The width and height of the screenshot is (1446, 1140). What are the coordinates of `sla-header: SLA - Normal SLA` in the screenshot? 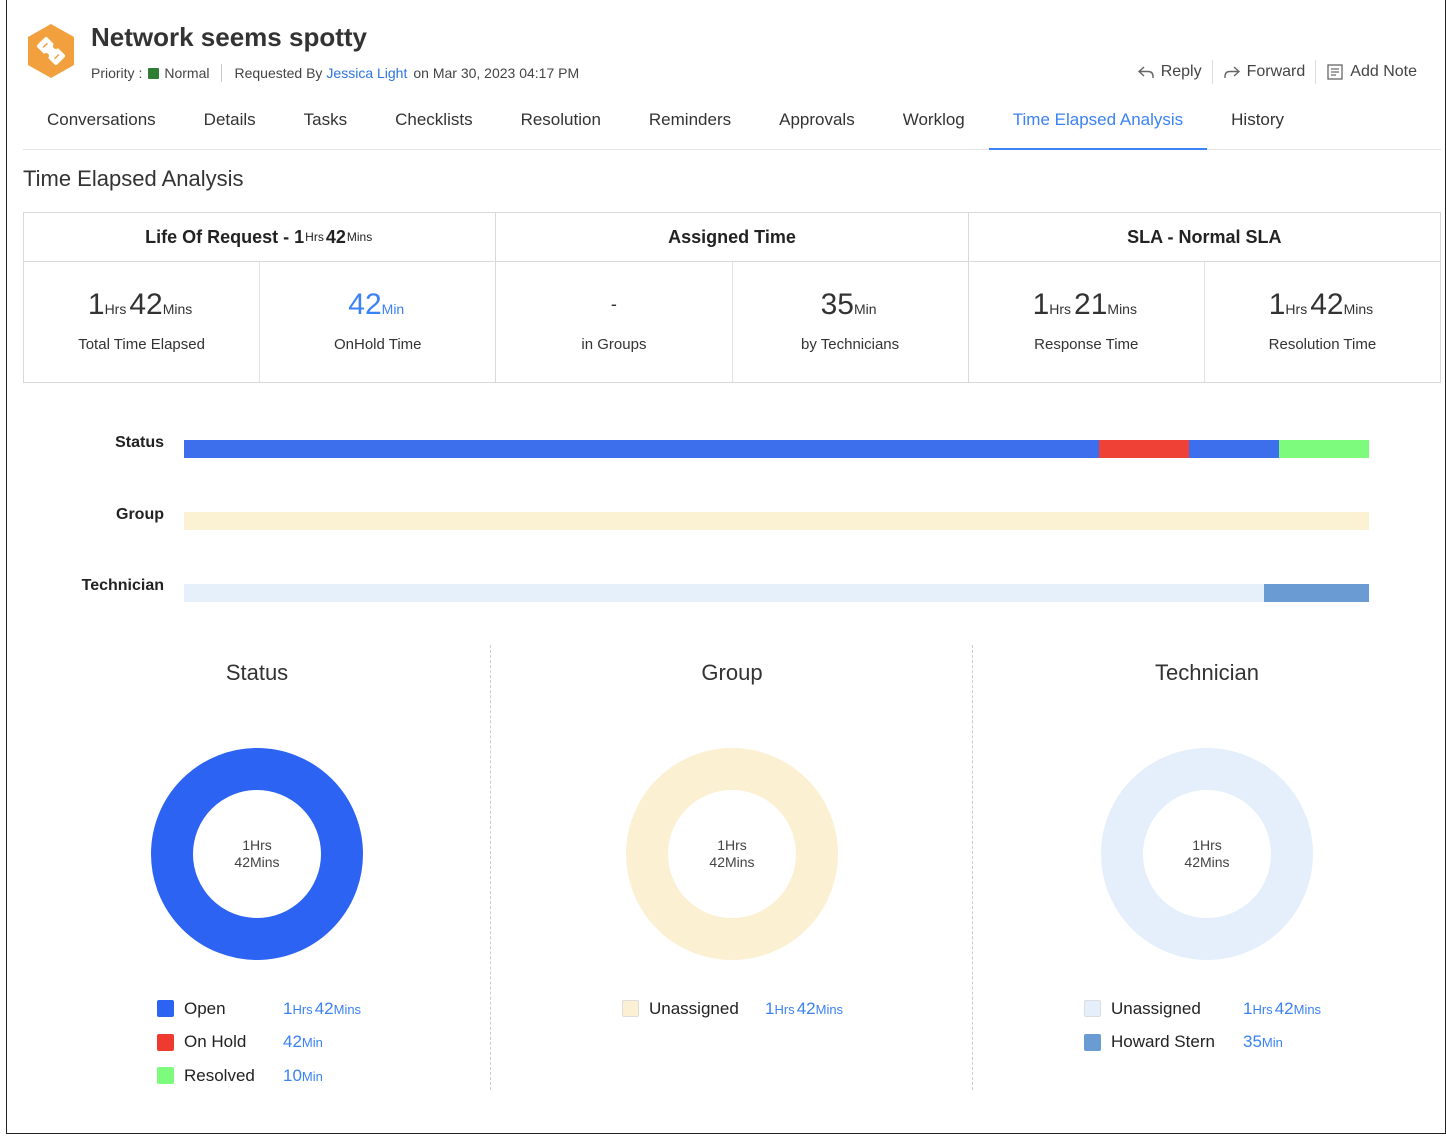 It's located at (1204, 236).